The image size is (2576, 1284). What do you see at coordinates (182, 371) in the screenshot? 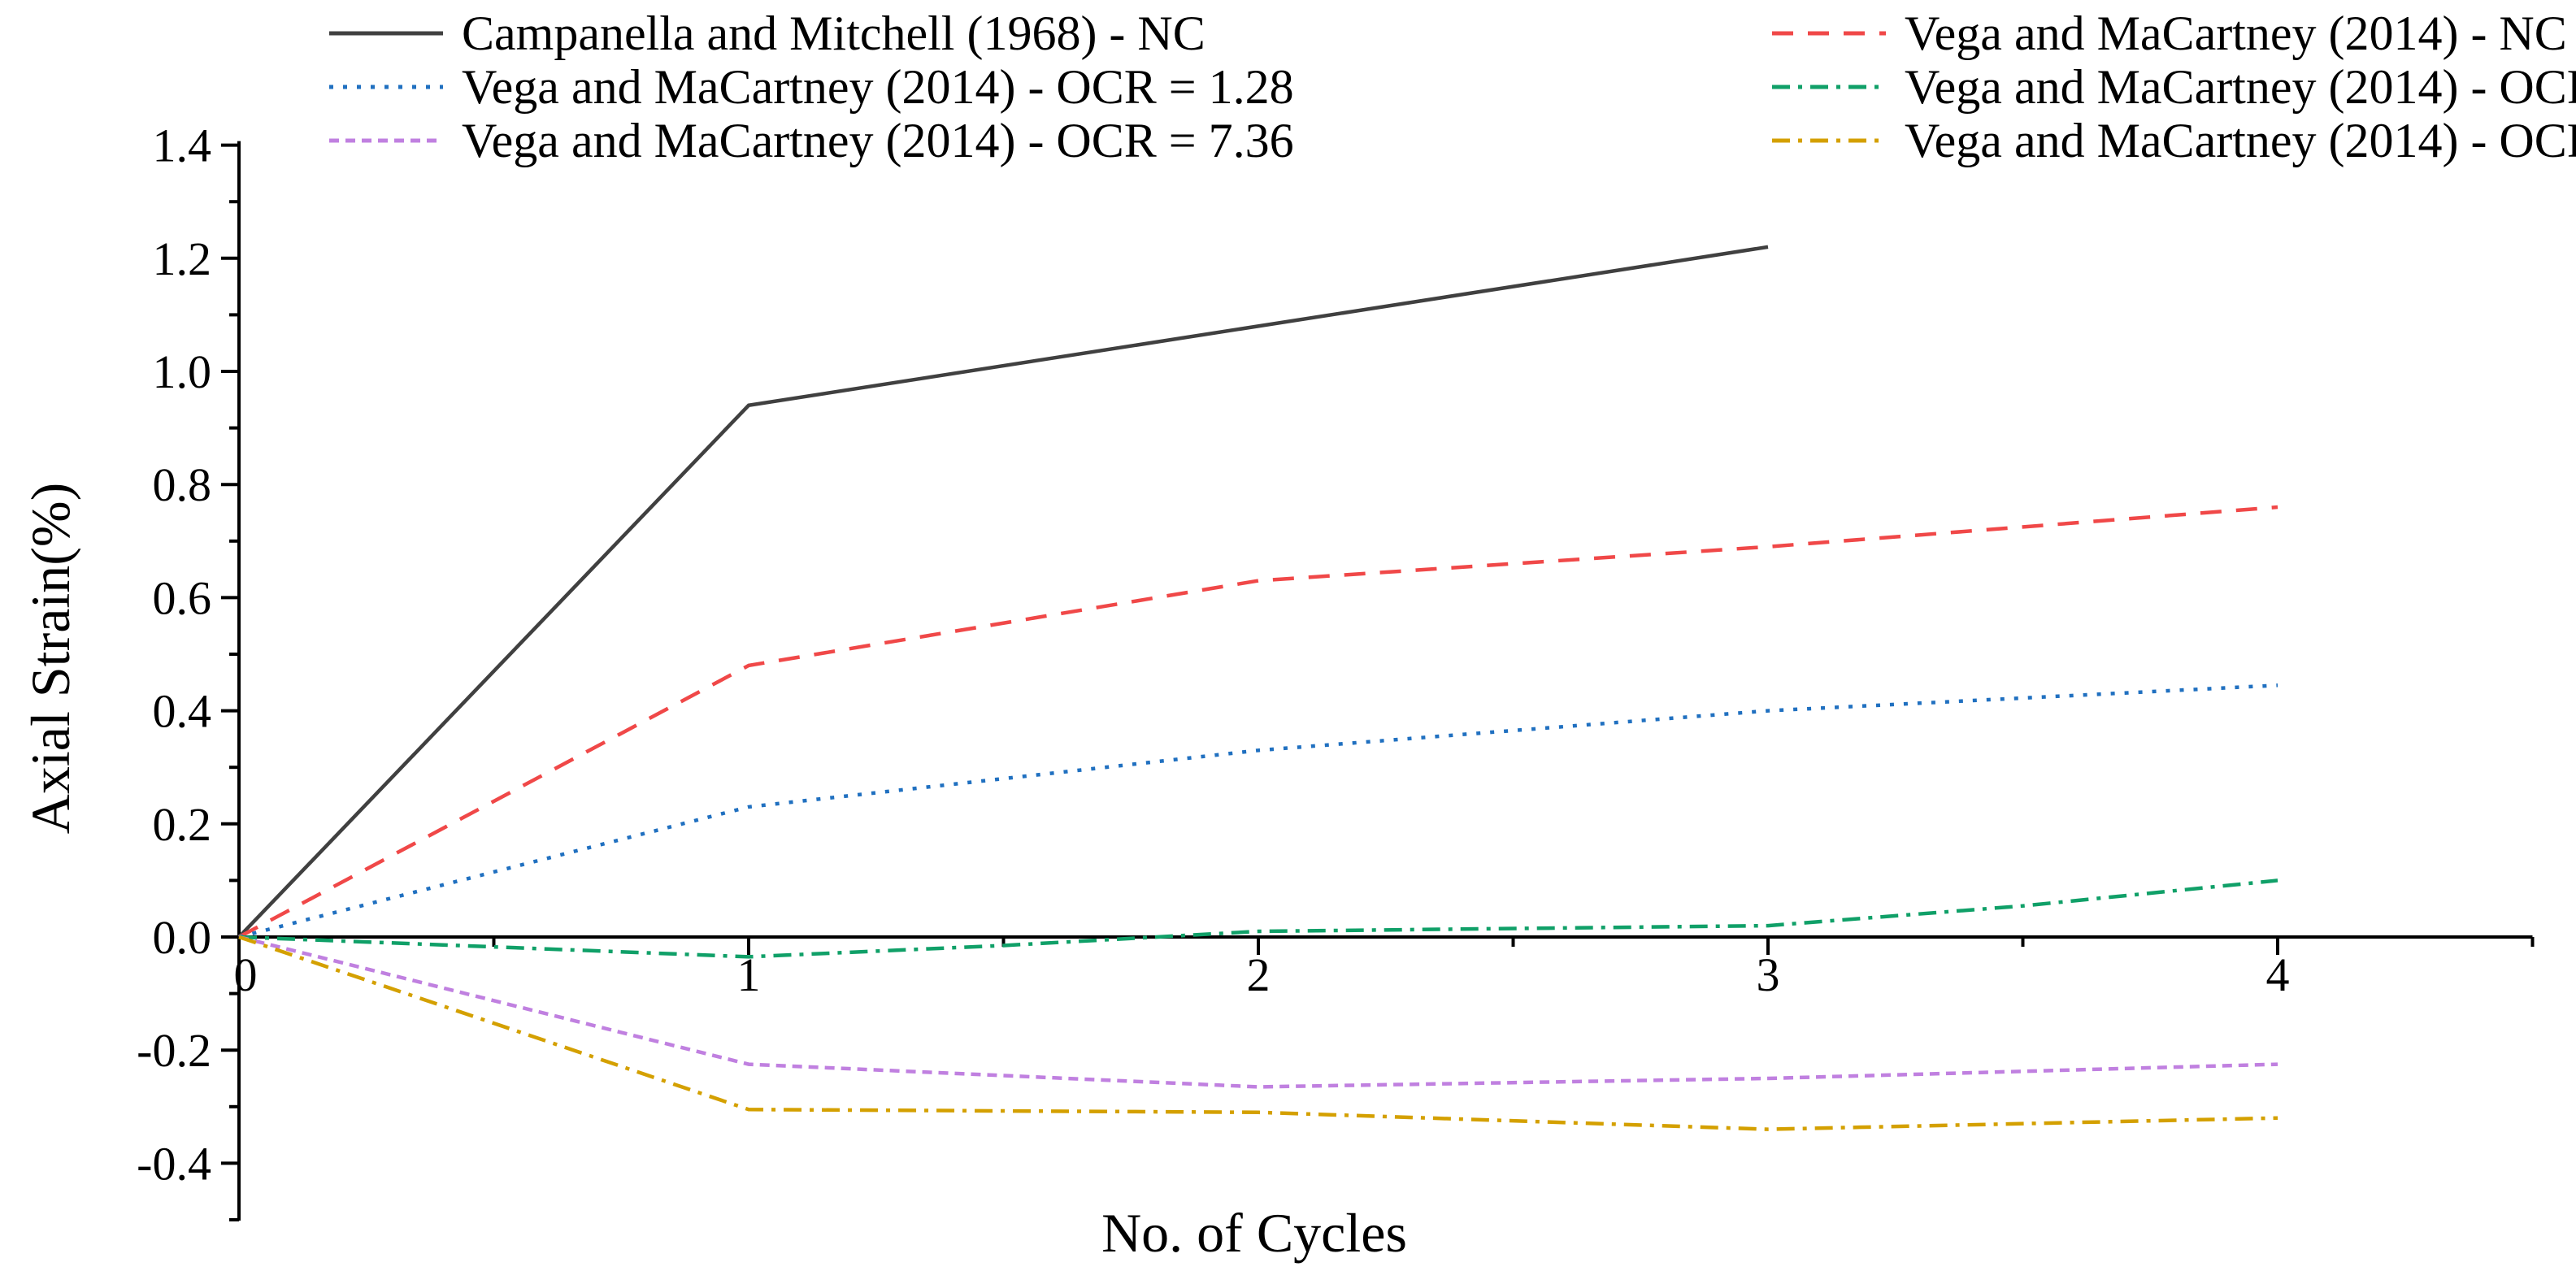
I see `y-tick-label: 1.0` at bounding box center [182, 371].